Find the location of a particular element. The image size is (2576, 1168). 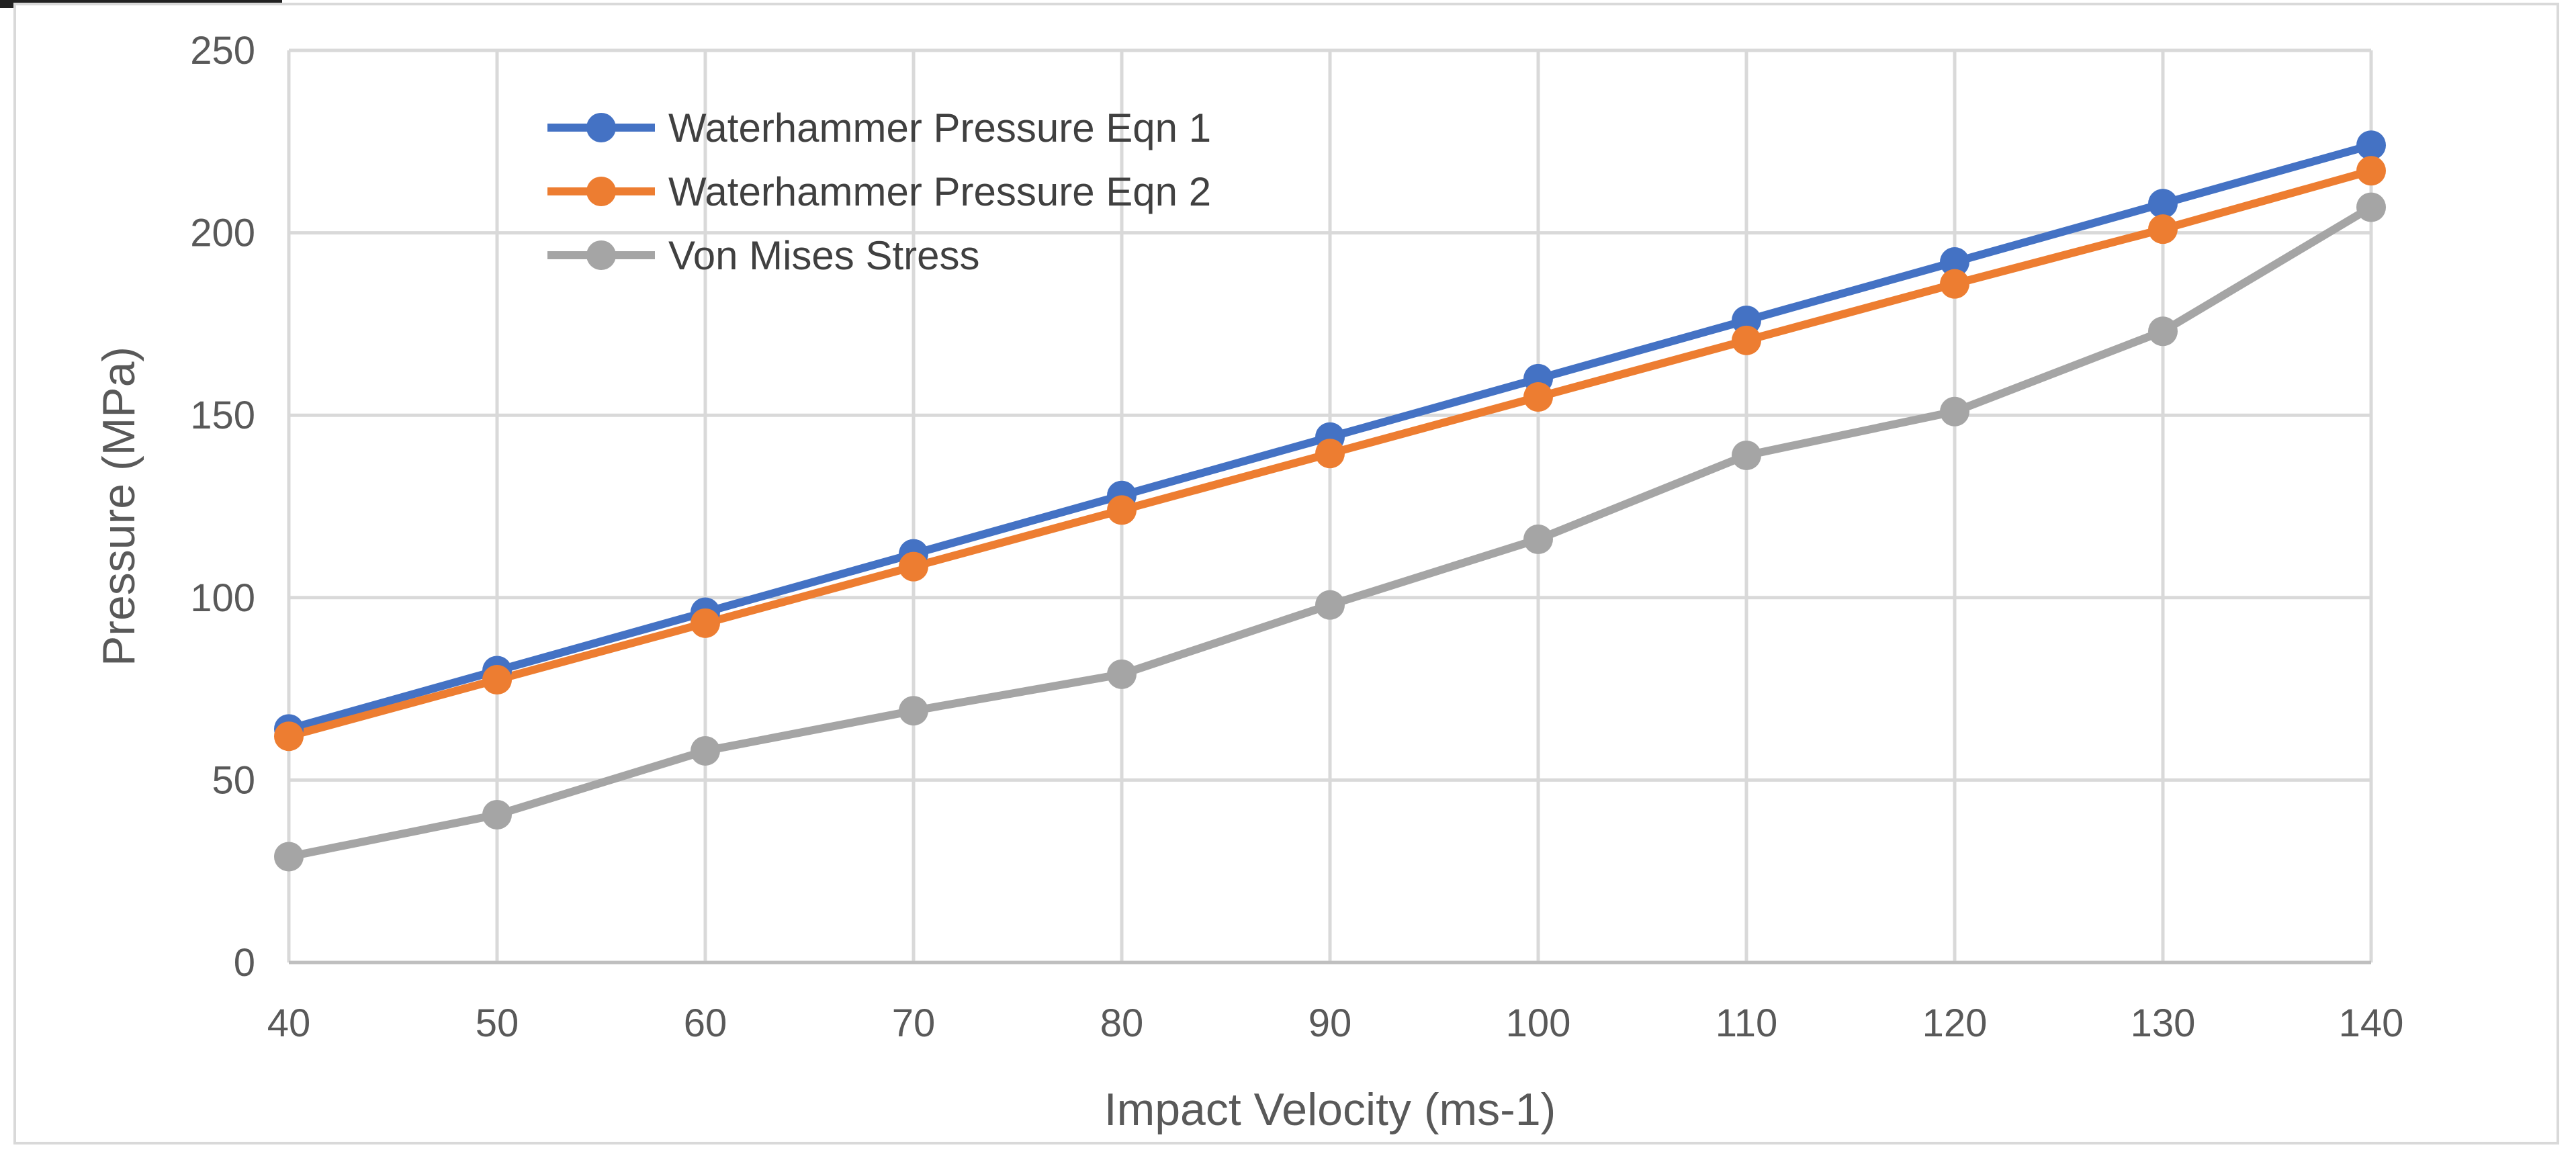

x-tick-label: 60 is located at coordinates (706, 1023).